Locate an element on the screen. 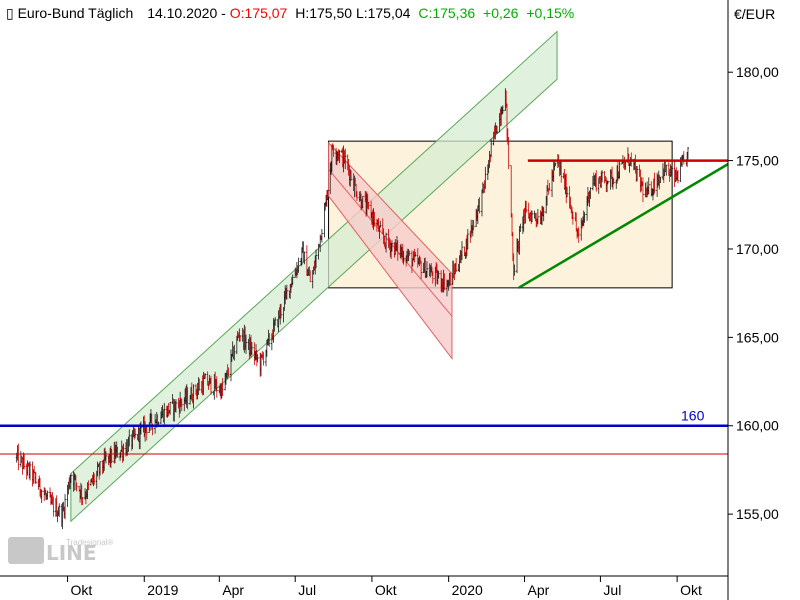 The height and width of the screenshot is (600, 800). watermark-logo: on LINE Tradesignal® is located at coordinates (61, 551).